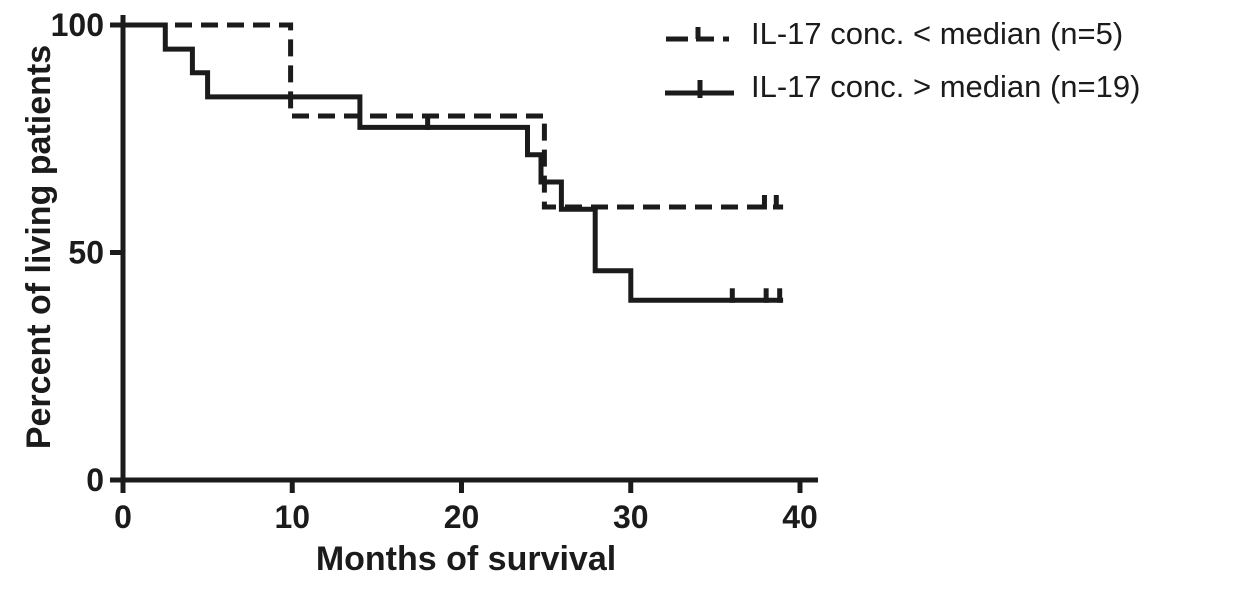 The image size is (1254, 591). I want to click on x-tick-label: 30, so click(631, 517).